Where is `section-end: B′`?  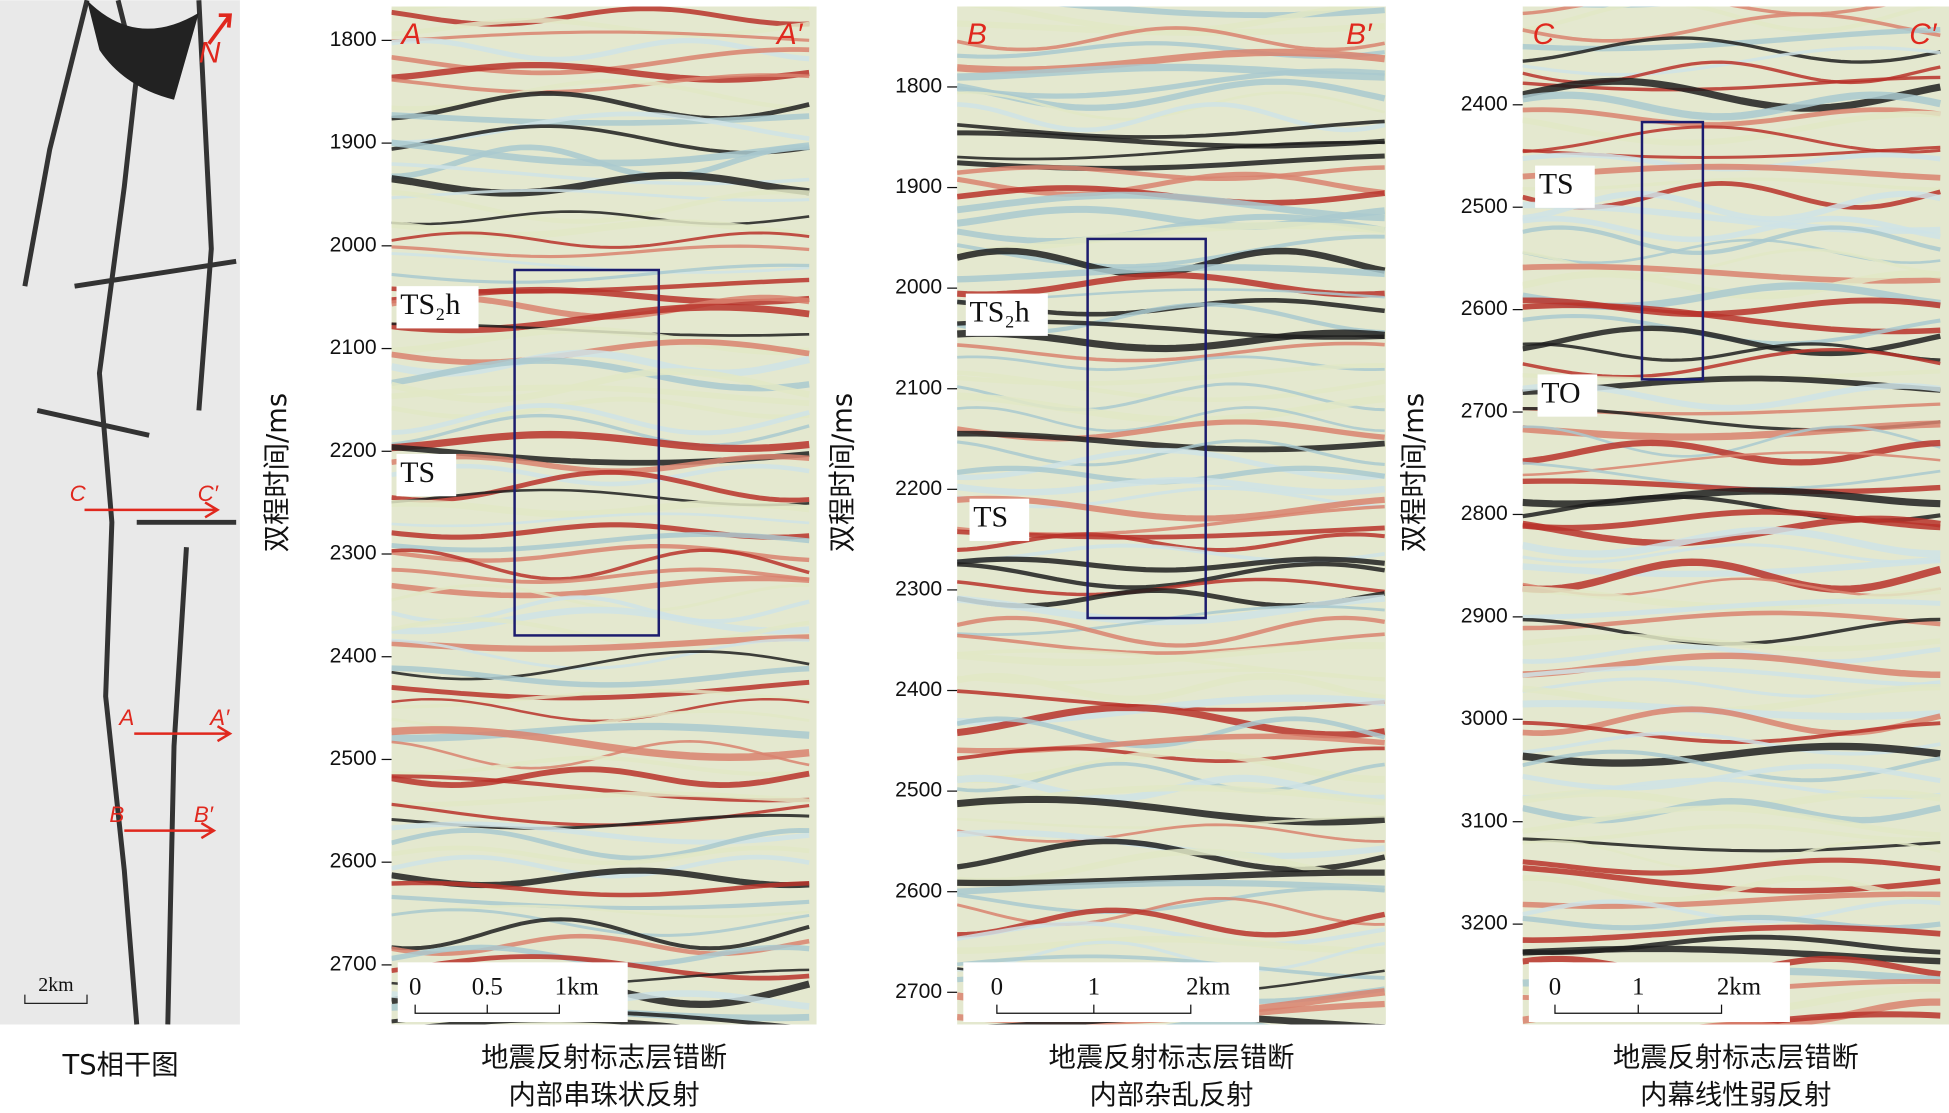
section-end: B′ is located at coordinates (204, 814).